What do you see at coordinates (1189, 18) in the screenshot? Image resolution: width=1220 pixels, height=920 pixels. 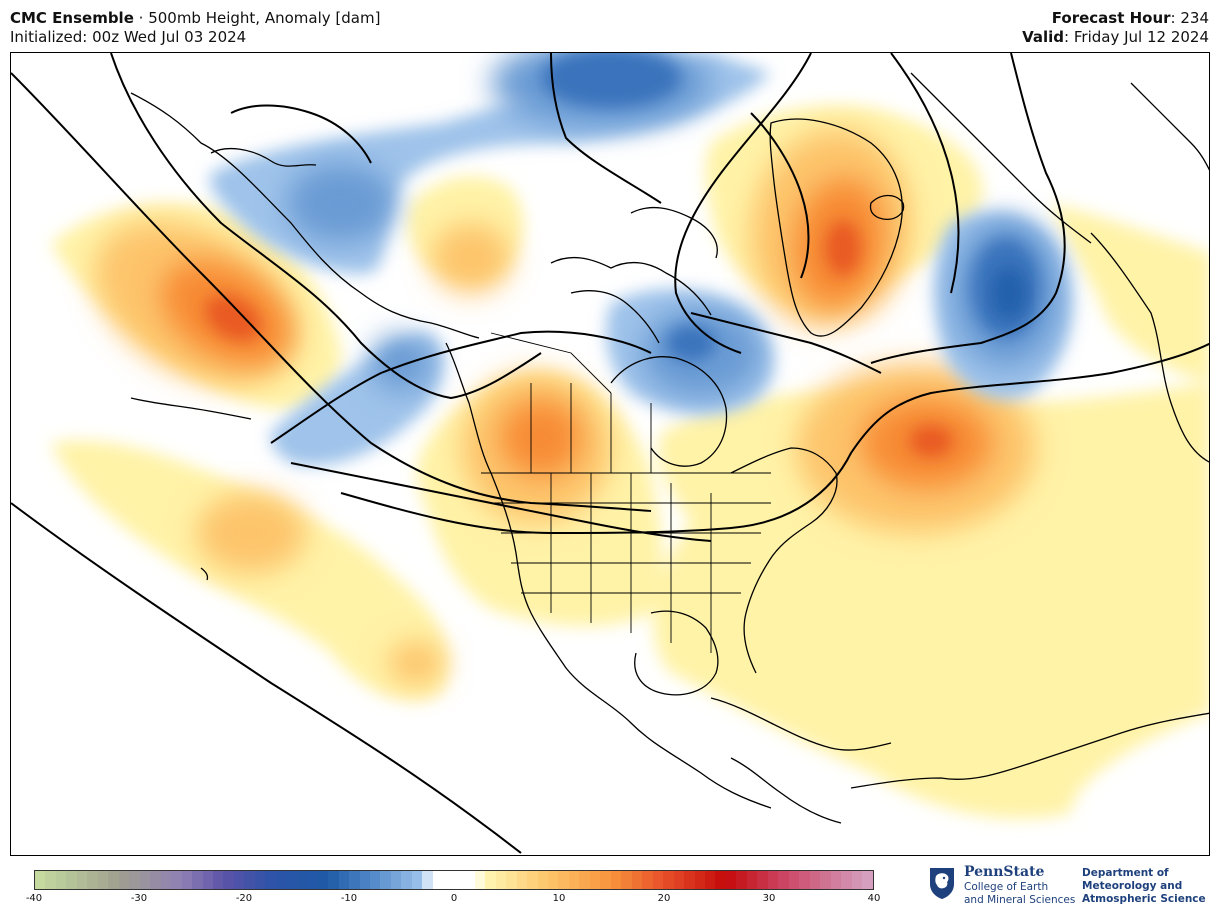 I see `forecast-hour-value: : 234` at bounding box center [1189, 18].